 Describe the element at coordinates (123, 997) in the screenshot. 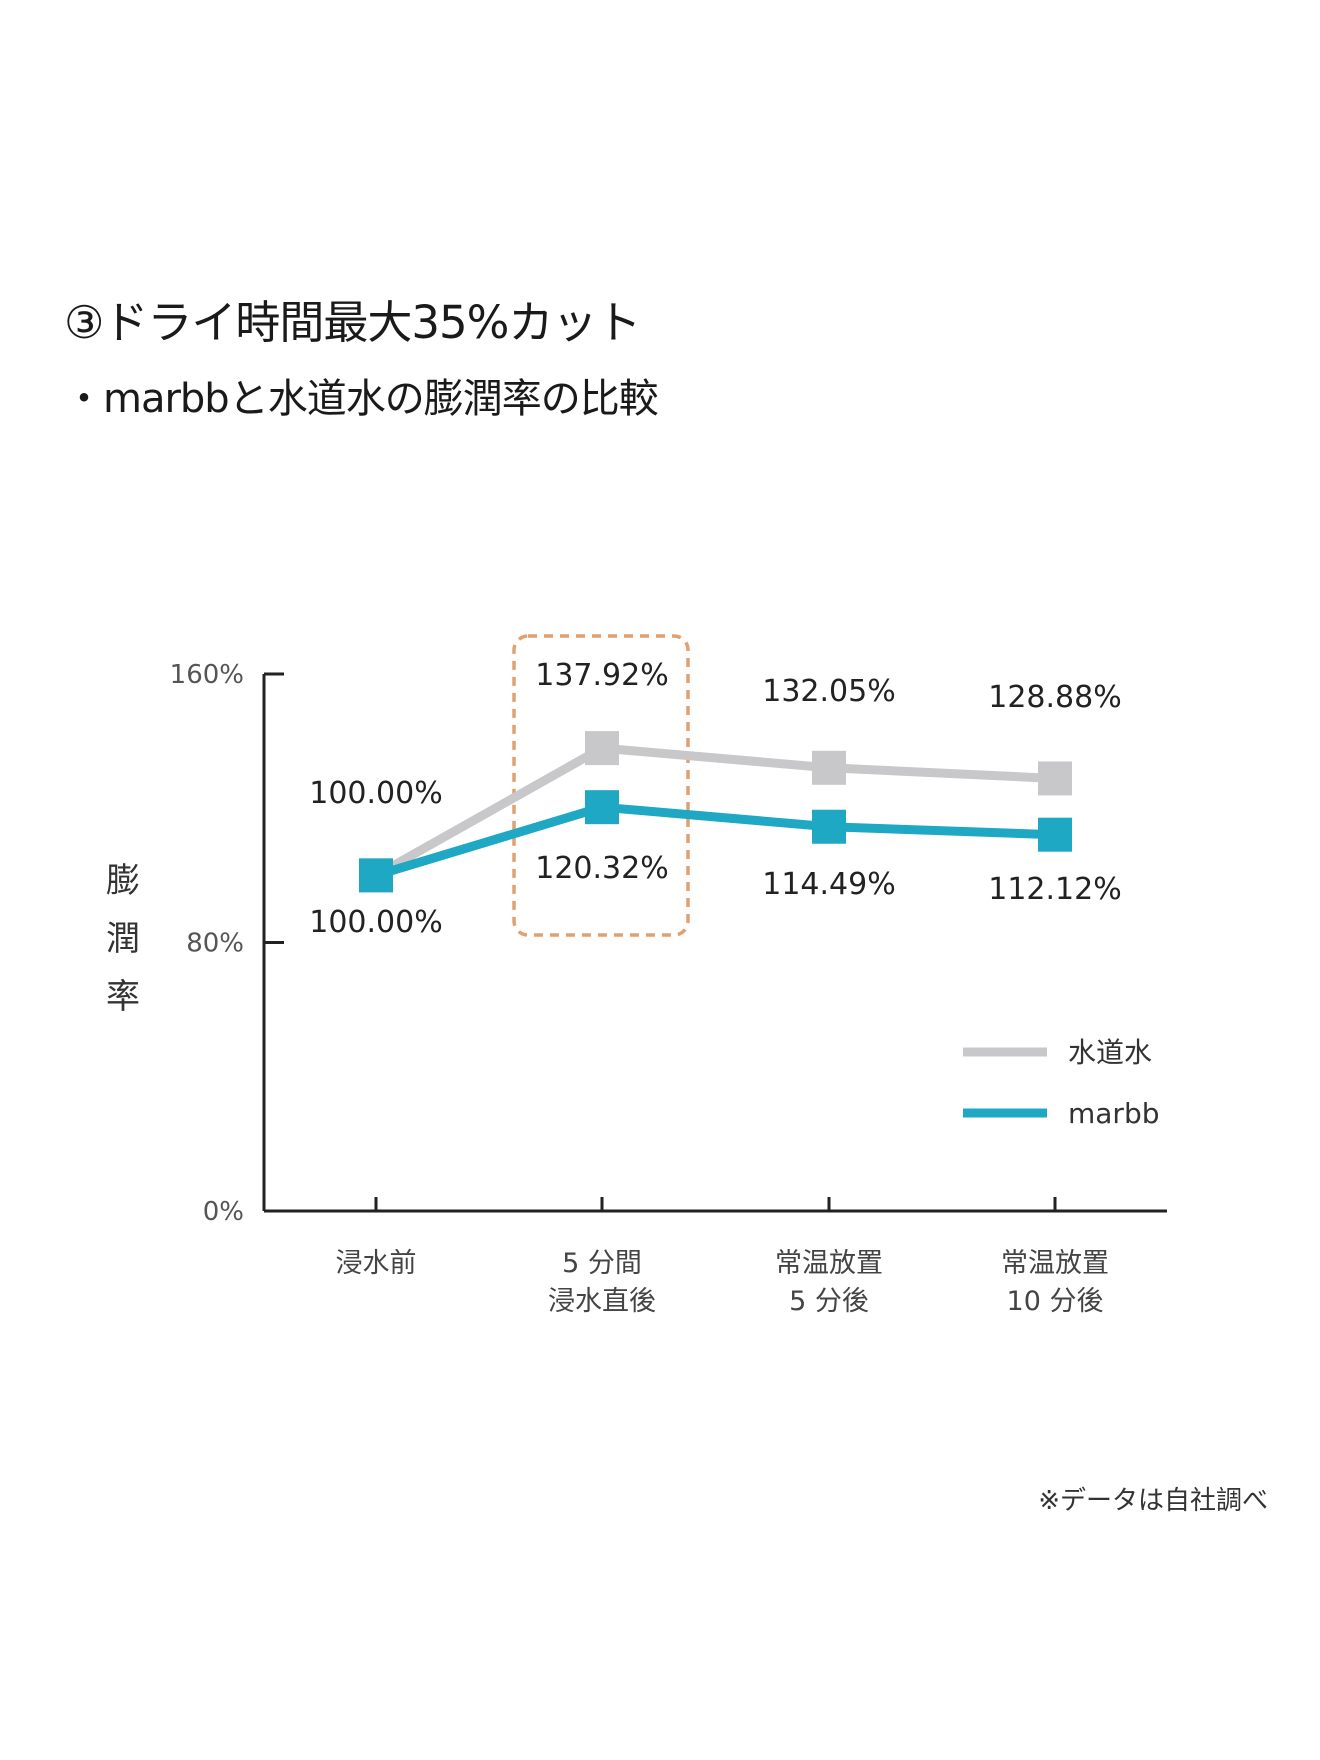

I see `y-axis-label: 率` at that location.